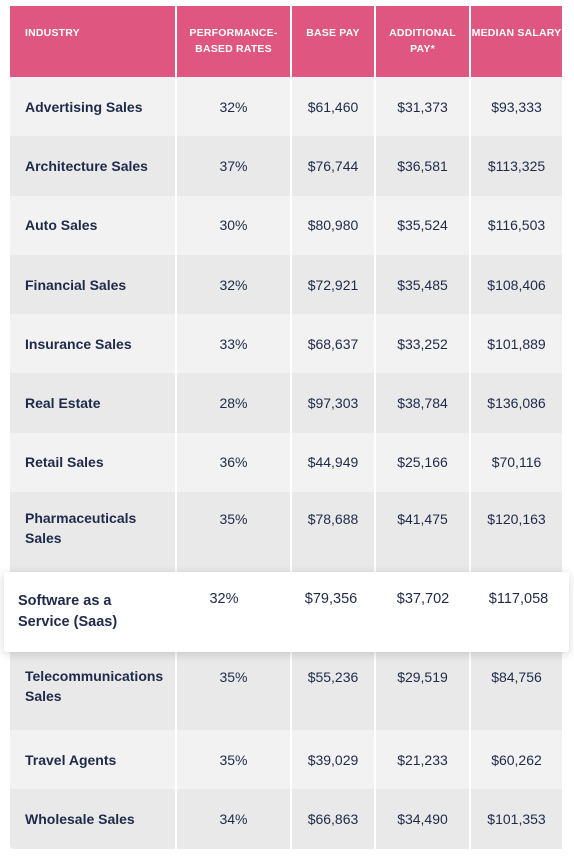 This screenshot has width=574, height=859. I want to click on table-row: Retail Sales 36% $44,949 $25,166 $70,116, so click(286, 462).